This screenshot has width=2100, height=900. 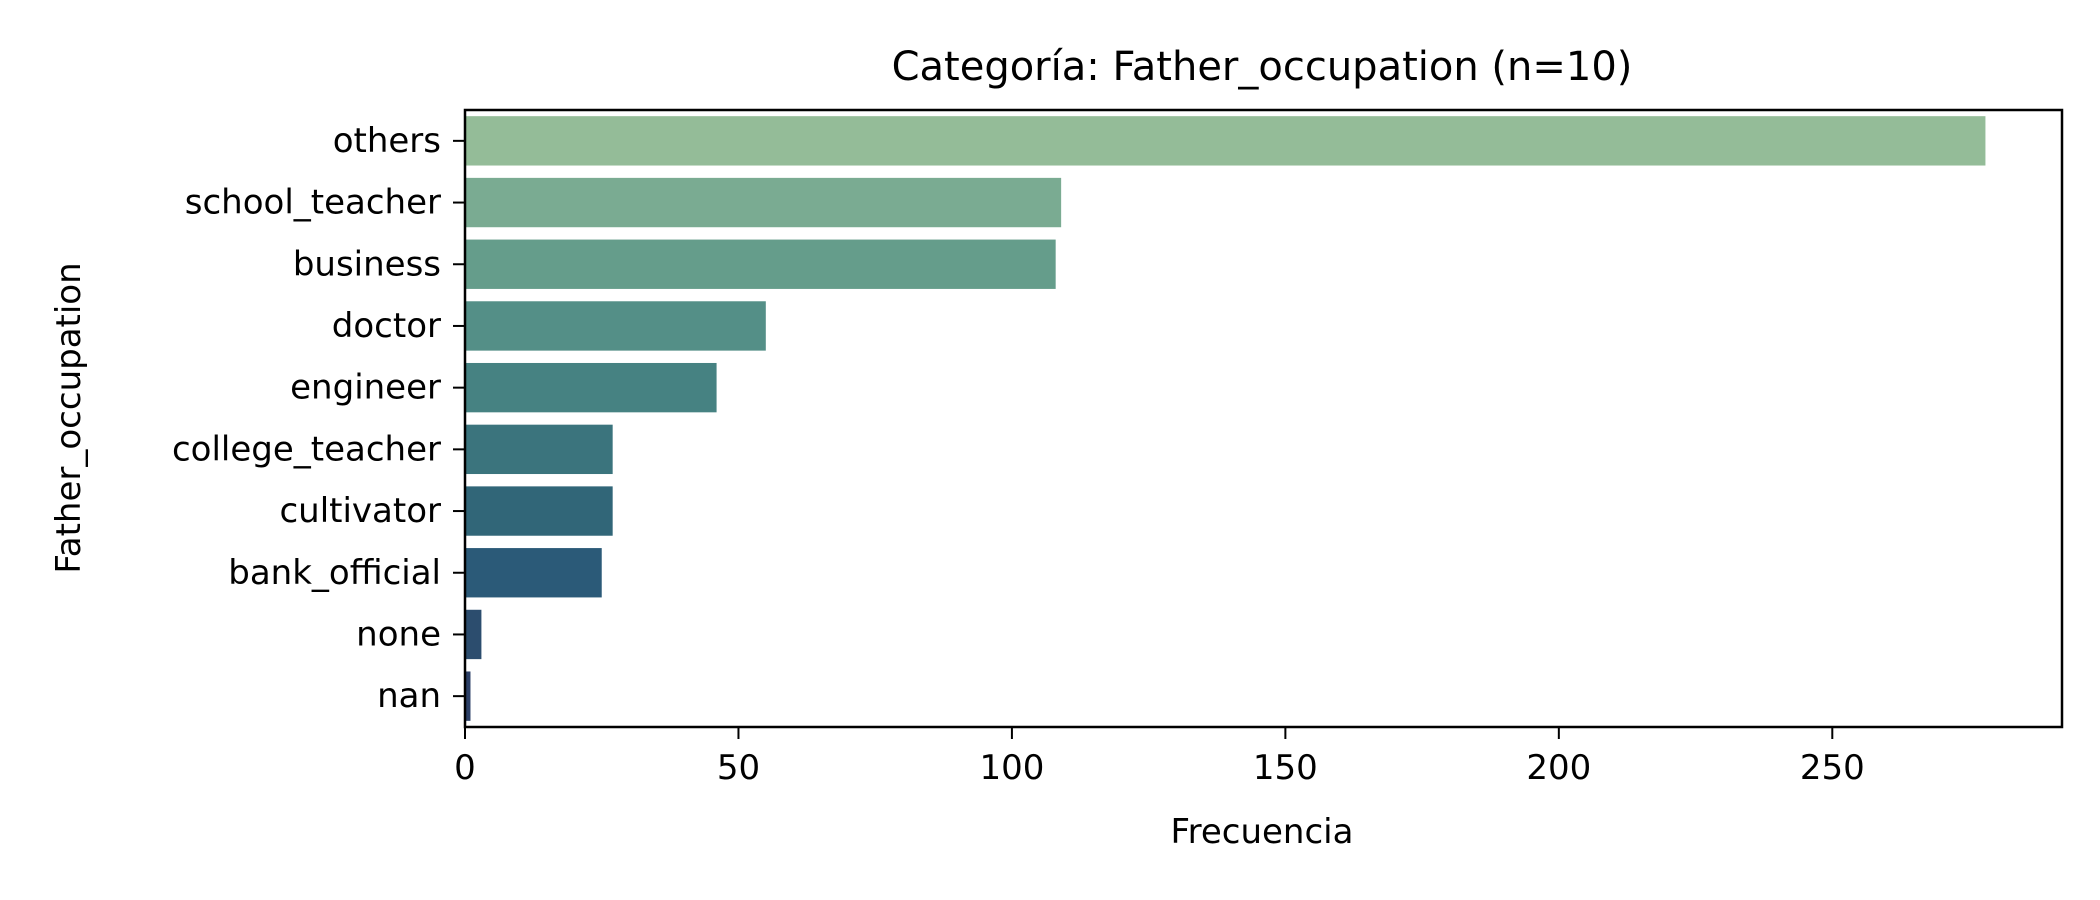 I want to click on y-tick-label: college_teacher, so click(x=306, y=449).